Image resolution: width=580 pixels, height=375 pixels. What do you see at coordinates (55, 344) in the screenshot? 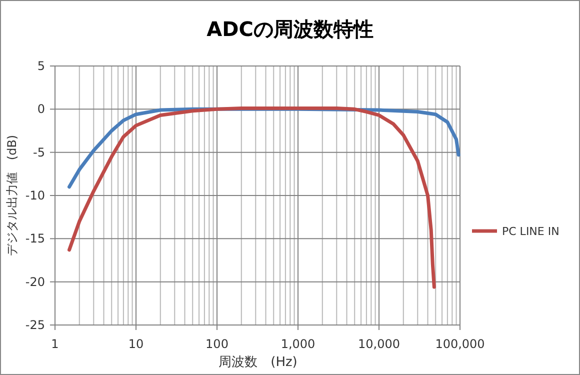
I see `x-tick-label: 1` at bounding box center [55, 344].